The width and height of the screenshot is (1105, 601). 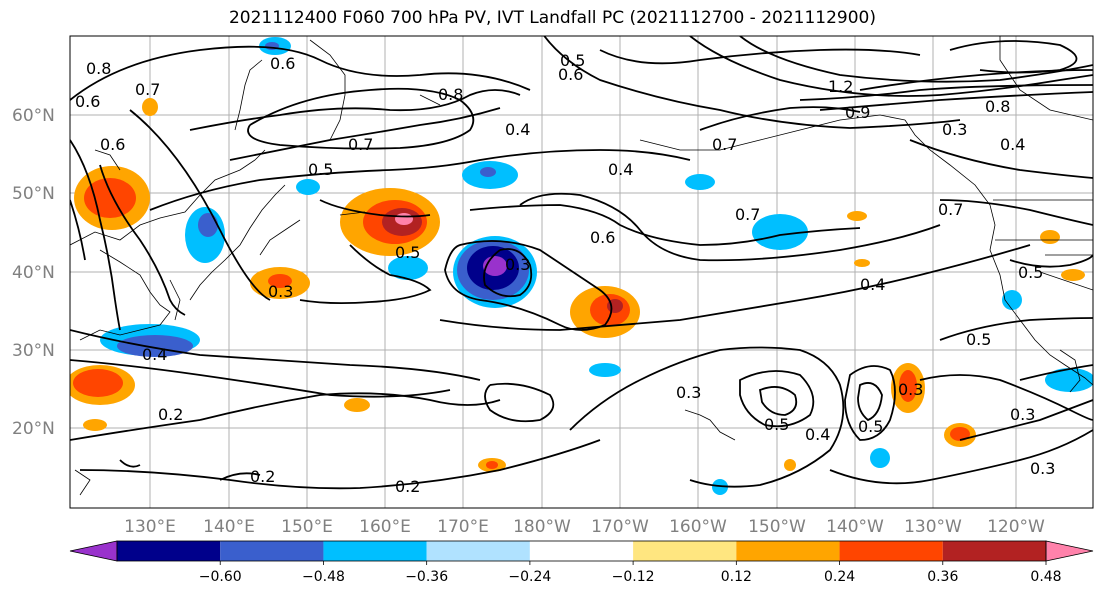 I want to click on lon-label: 160°W, so click(x=698, y=527).